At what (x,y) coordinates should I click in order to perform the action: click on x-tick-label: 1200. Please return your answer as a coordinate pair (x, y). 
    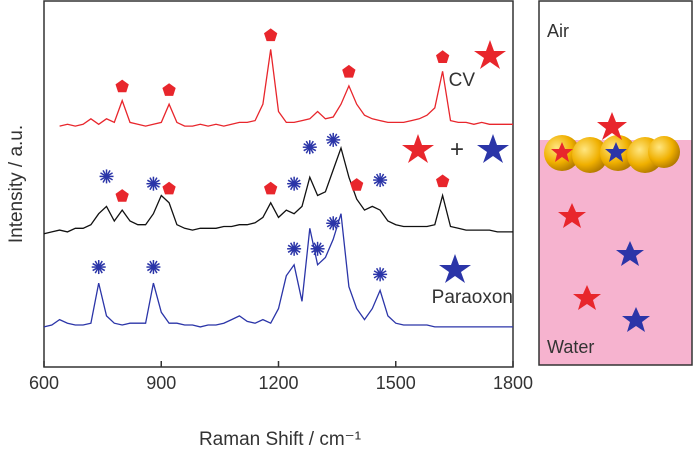
    Looking at the image, I should click on (278, 383).